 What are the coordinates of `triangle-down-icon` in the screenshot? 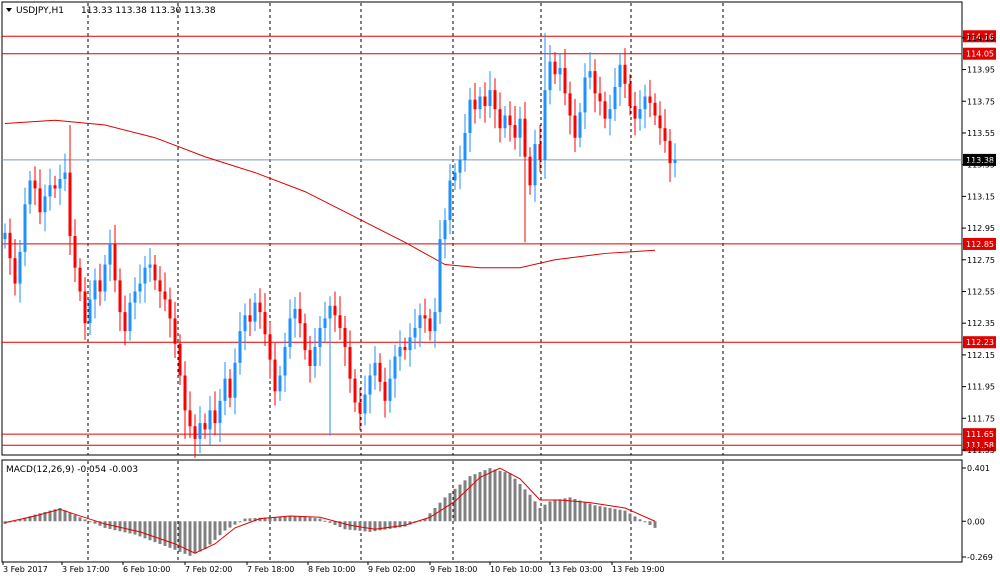 It's located at (9, 10).